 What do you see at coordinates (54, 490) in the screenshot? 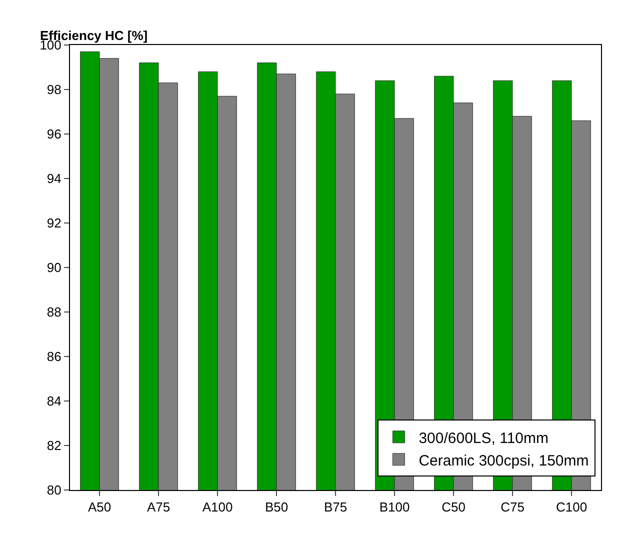
I see `y-tick-label: 80` at bounding box center [54, 490].